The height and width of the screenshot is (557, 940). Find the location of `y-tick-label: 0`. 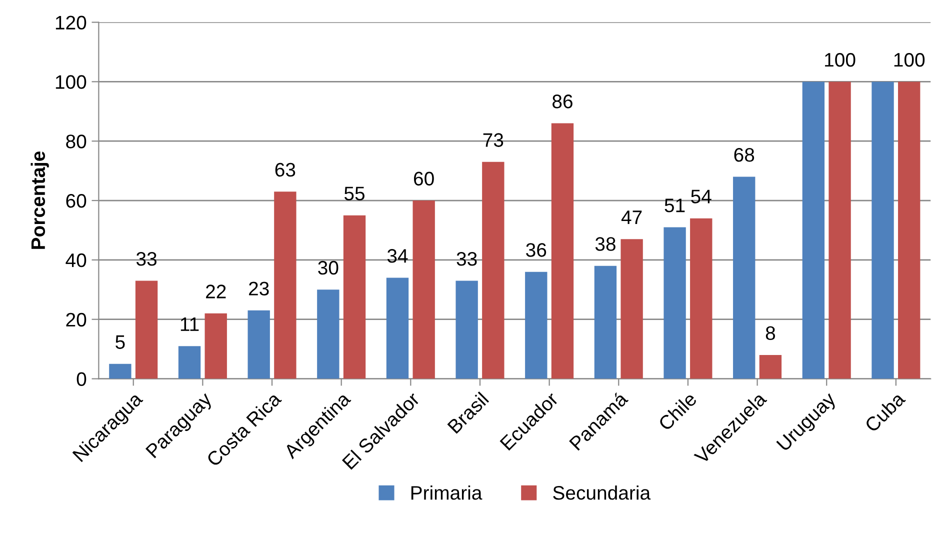

y-tick-label: 0 is located at coordinates (81, 379).